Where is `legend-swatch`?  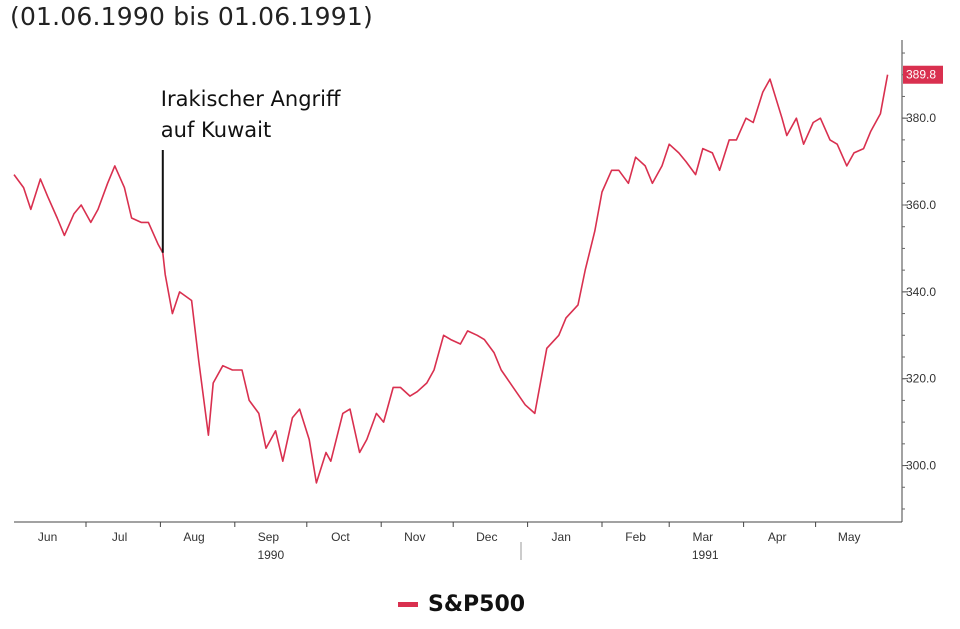
legend-swatch is located at coordinates (408, 604).